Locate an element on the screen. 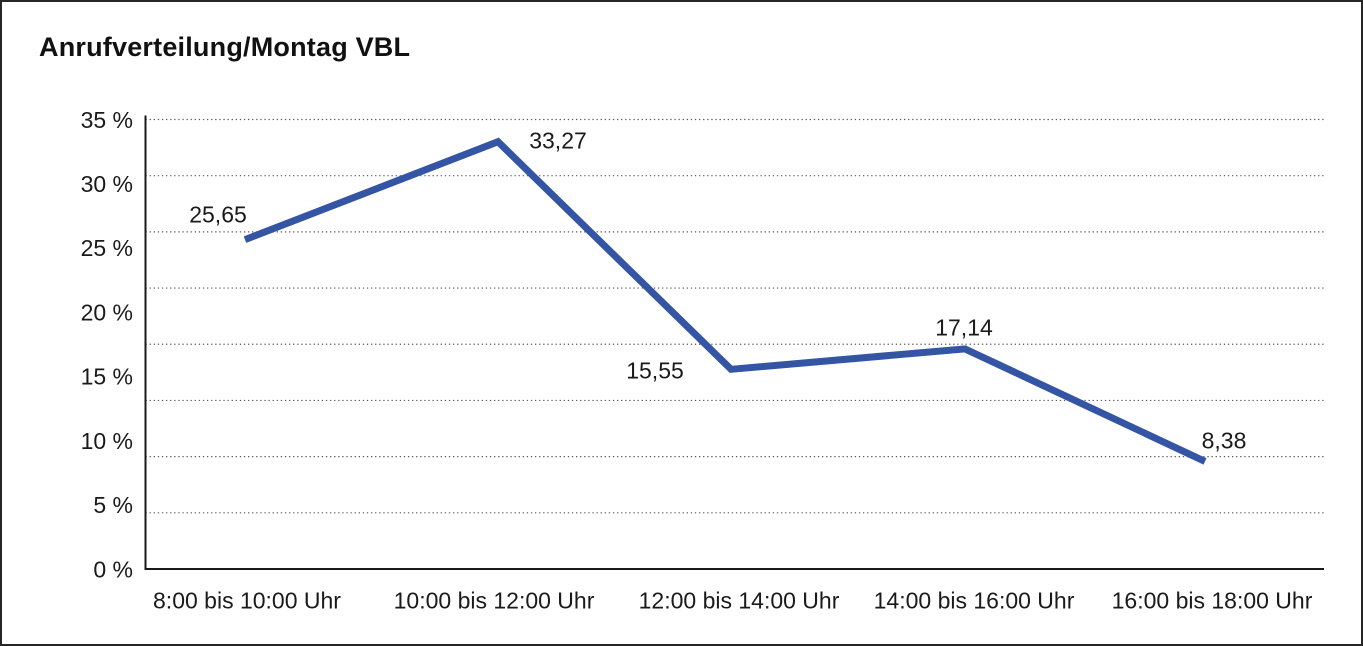  y-tick-label: 10 % is located at coordinates (107, 441).